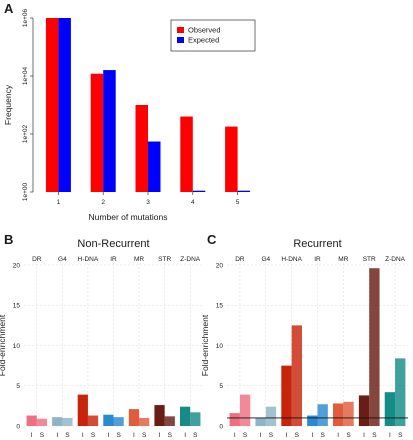 The width and height of the screenshot is (413, 440). Describe the element at coordinates (59, 202) in the screenshot. I see `x-tick-label-1: 1` at that location.